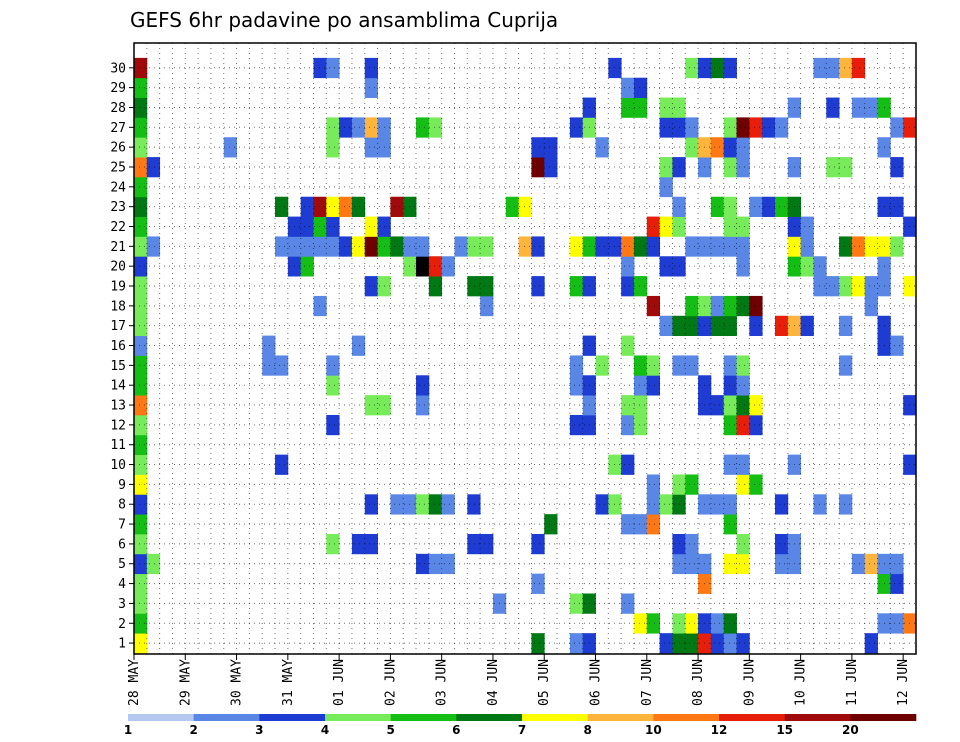 Image resolution: width=960 pixels, height=742 pixels. Describe the element at coordinates (801, 682) in the screenshot. I see `x-tick-label: 10 JUN` at that location.